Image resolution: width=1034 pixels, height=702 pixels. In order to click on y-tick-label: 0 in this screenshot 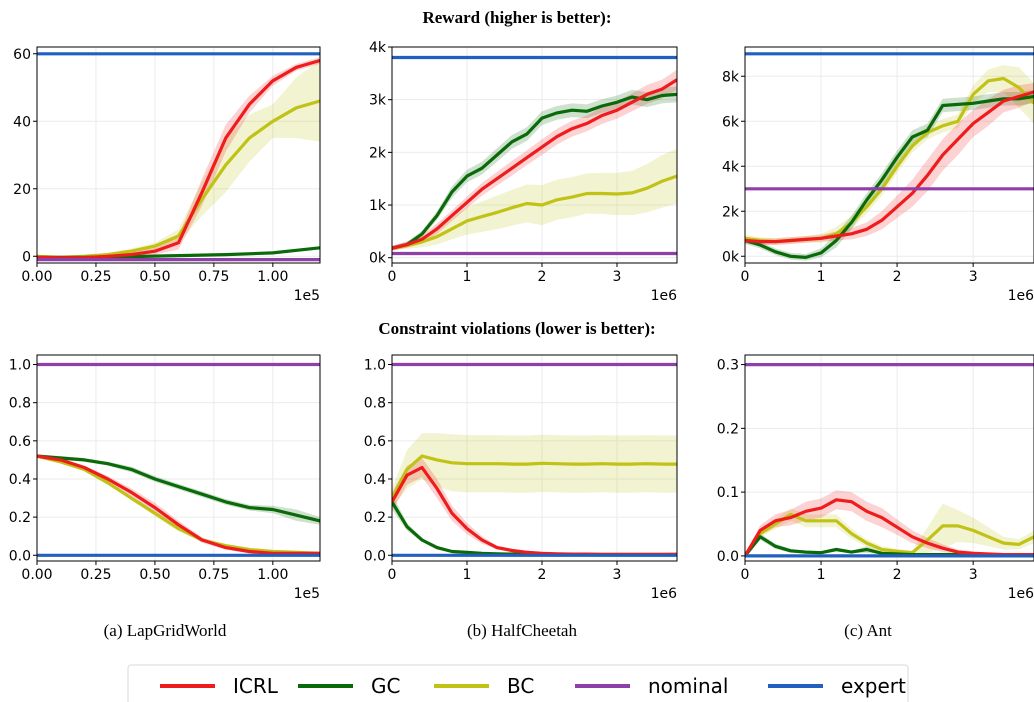, I will do `click(26, 257)`.